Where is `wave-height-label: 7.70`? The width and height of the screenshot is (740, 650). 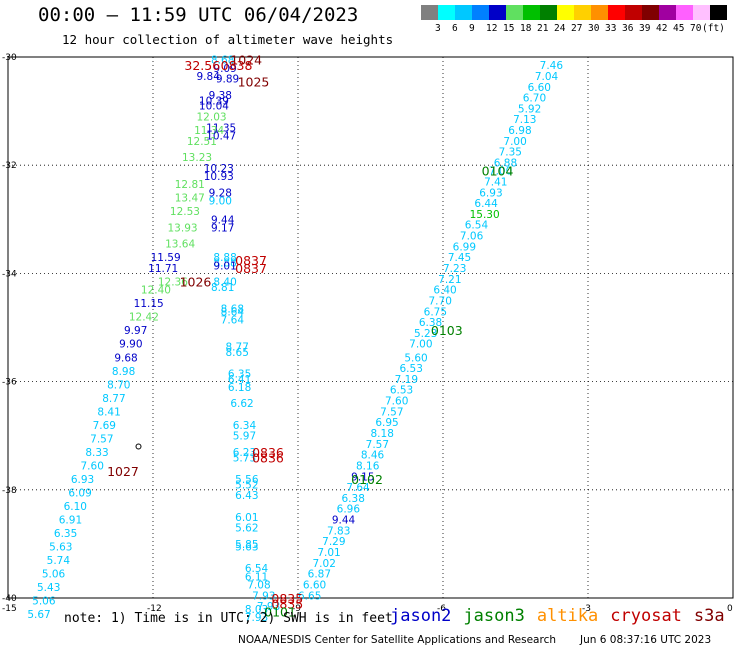
wave-height-label: 7.70 is located at coordinates (440, 301).